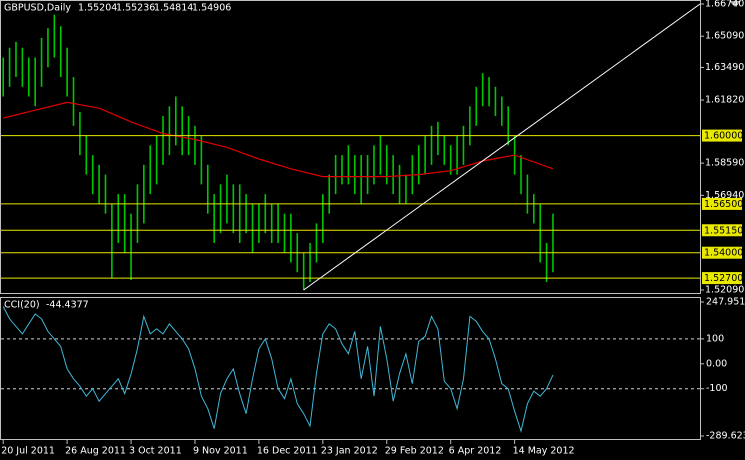  Describe the element at coordinates (211, 8) in the screenshot. I see `quote-value: 1.54906` at that location.